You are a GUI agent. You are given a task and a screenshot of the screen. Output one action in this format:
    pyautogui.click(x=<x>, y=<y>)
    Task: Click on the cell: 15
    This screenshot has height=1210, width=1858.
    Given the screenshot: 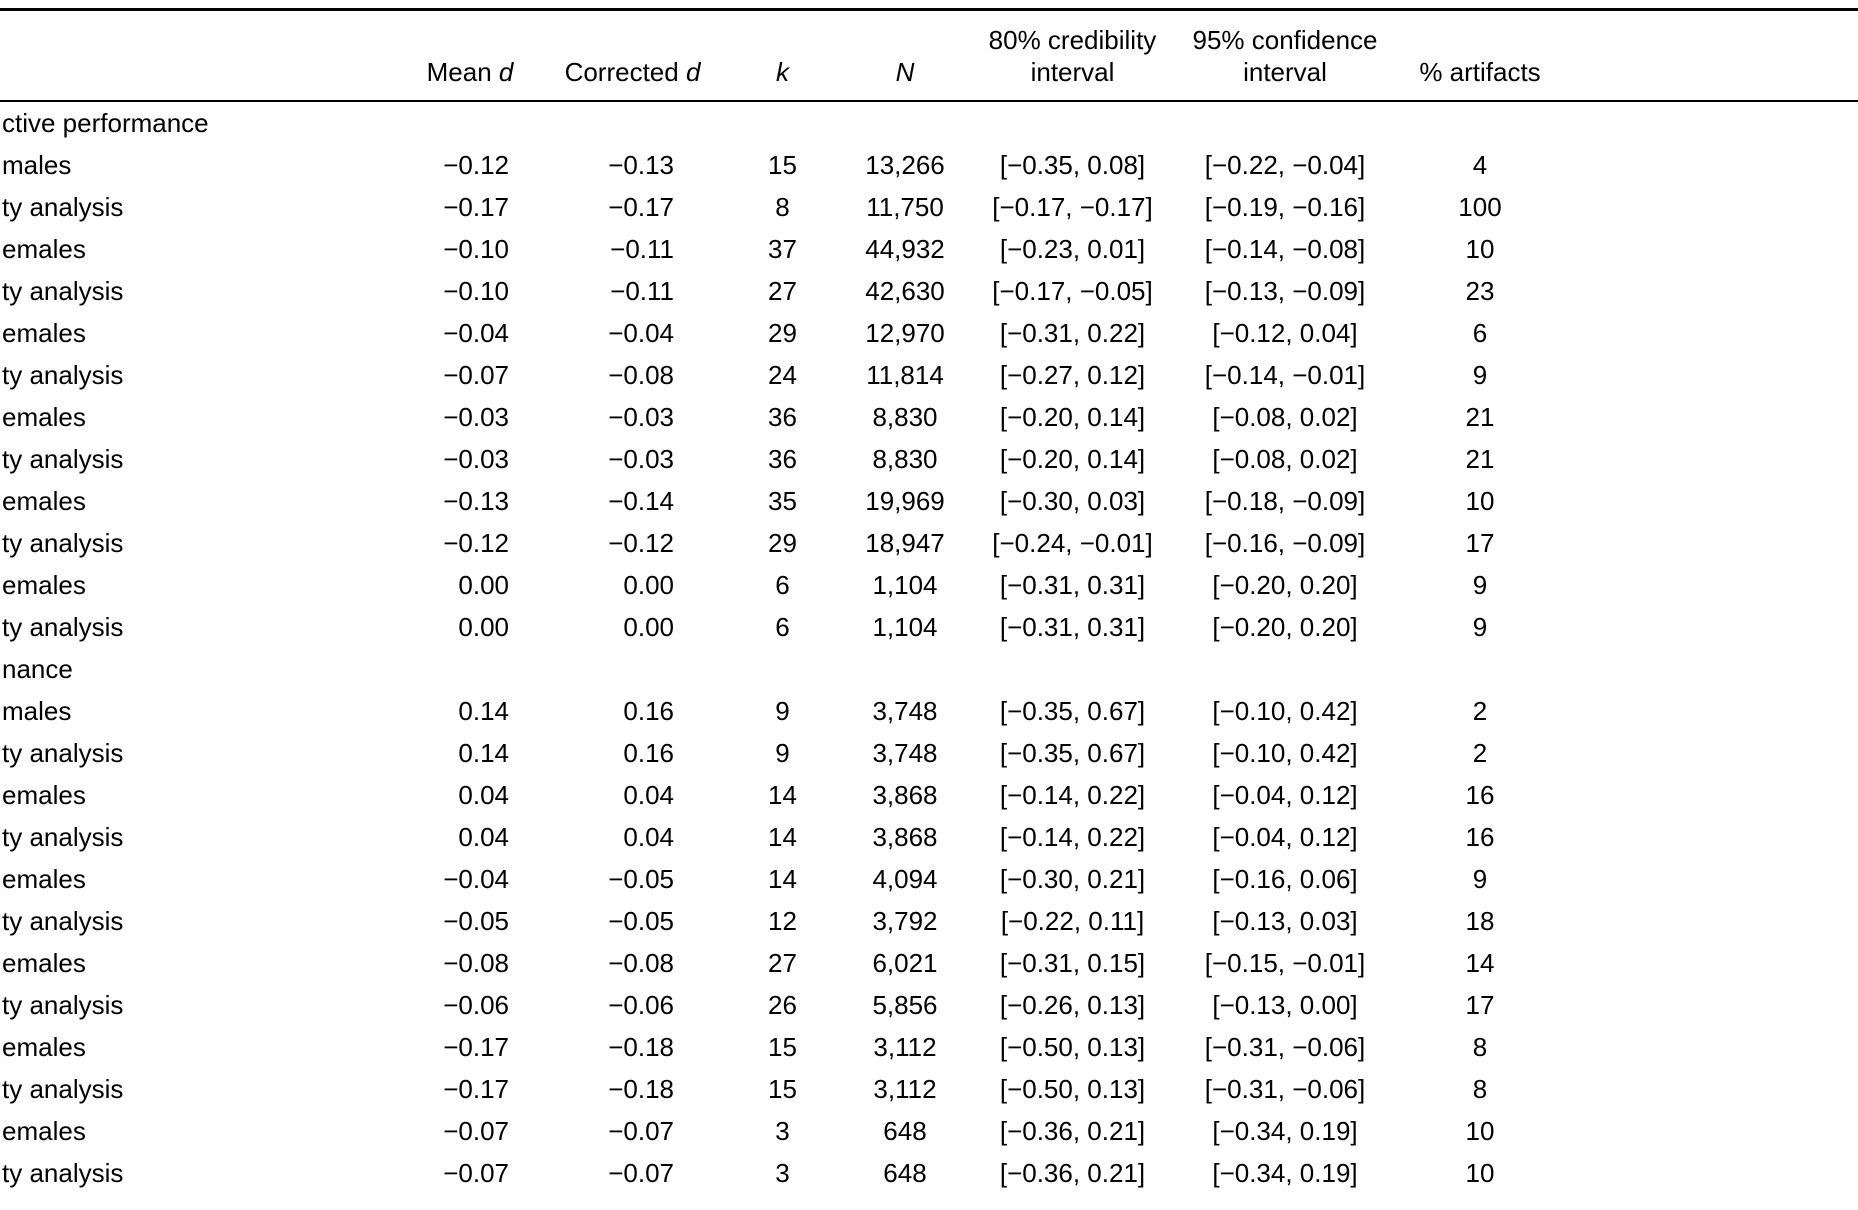 What is the action you would take?
    pyautogui.click(x=782, y=165)
    